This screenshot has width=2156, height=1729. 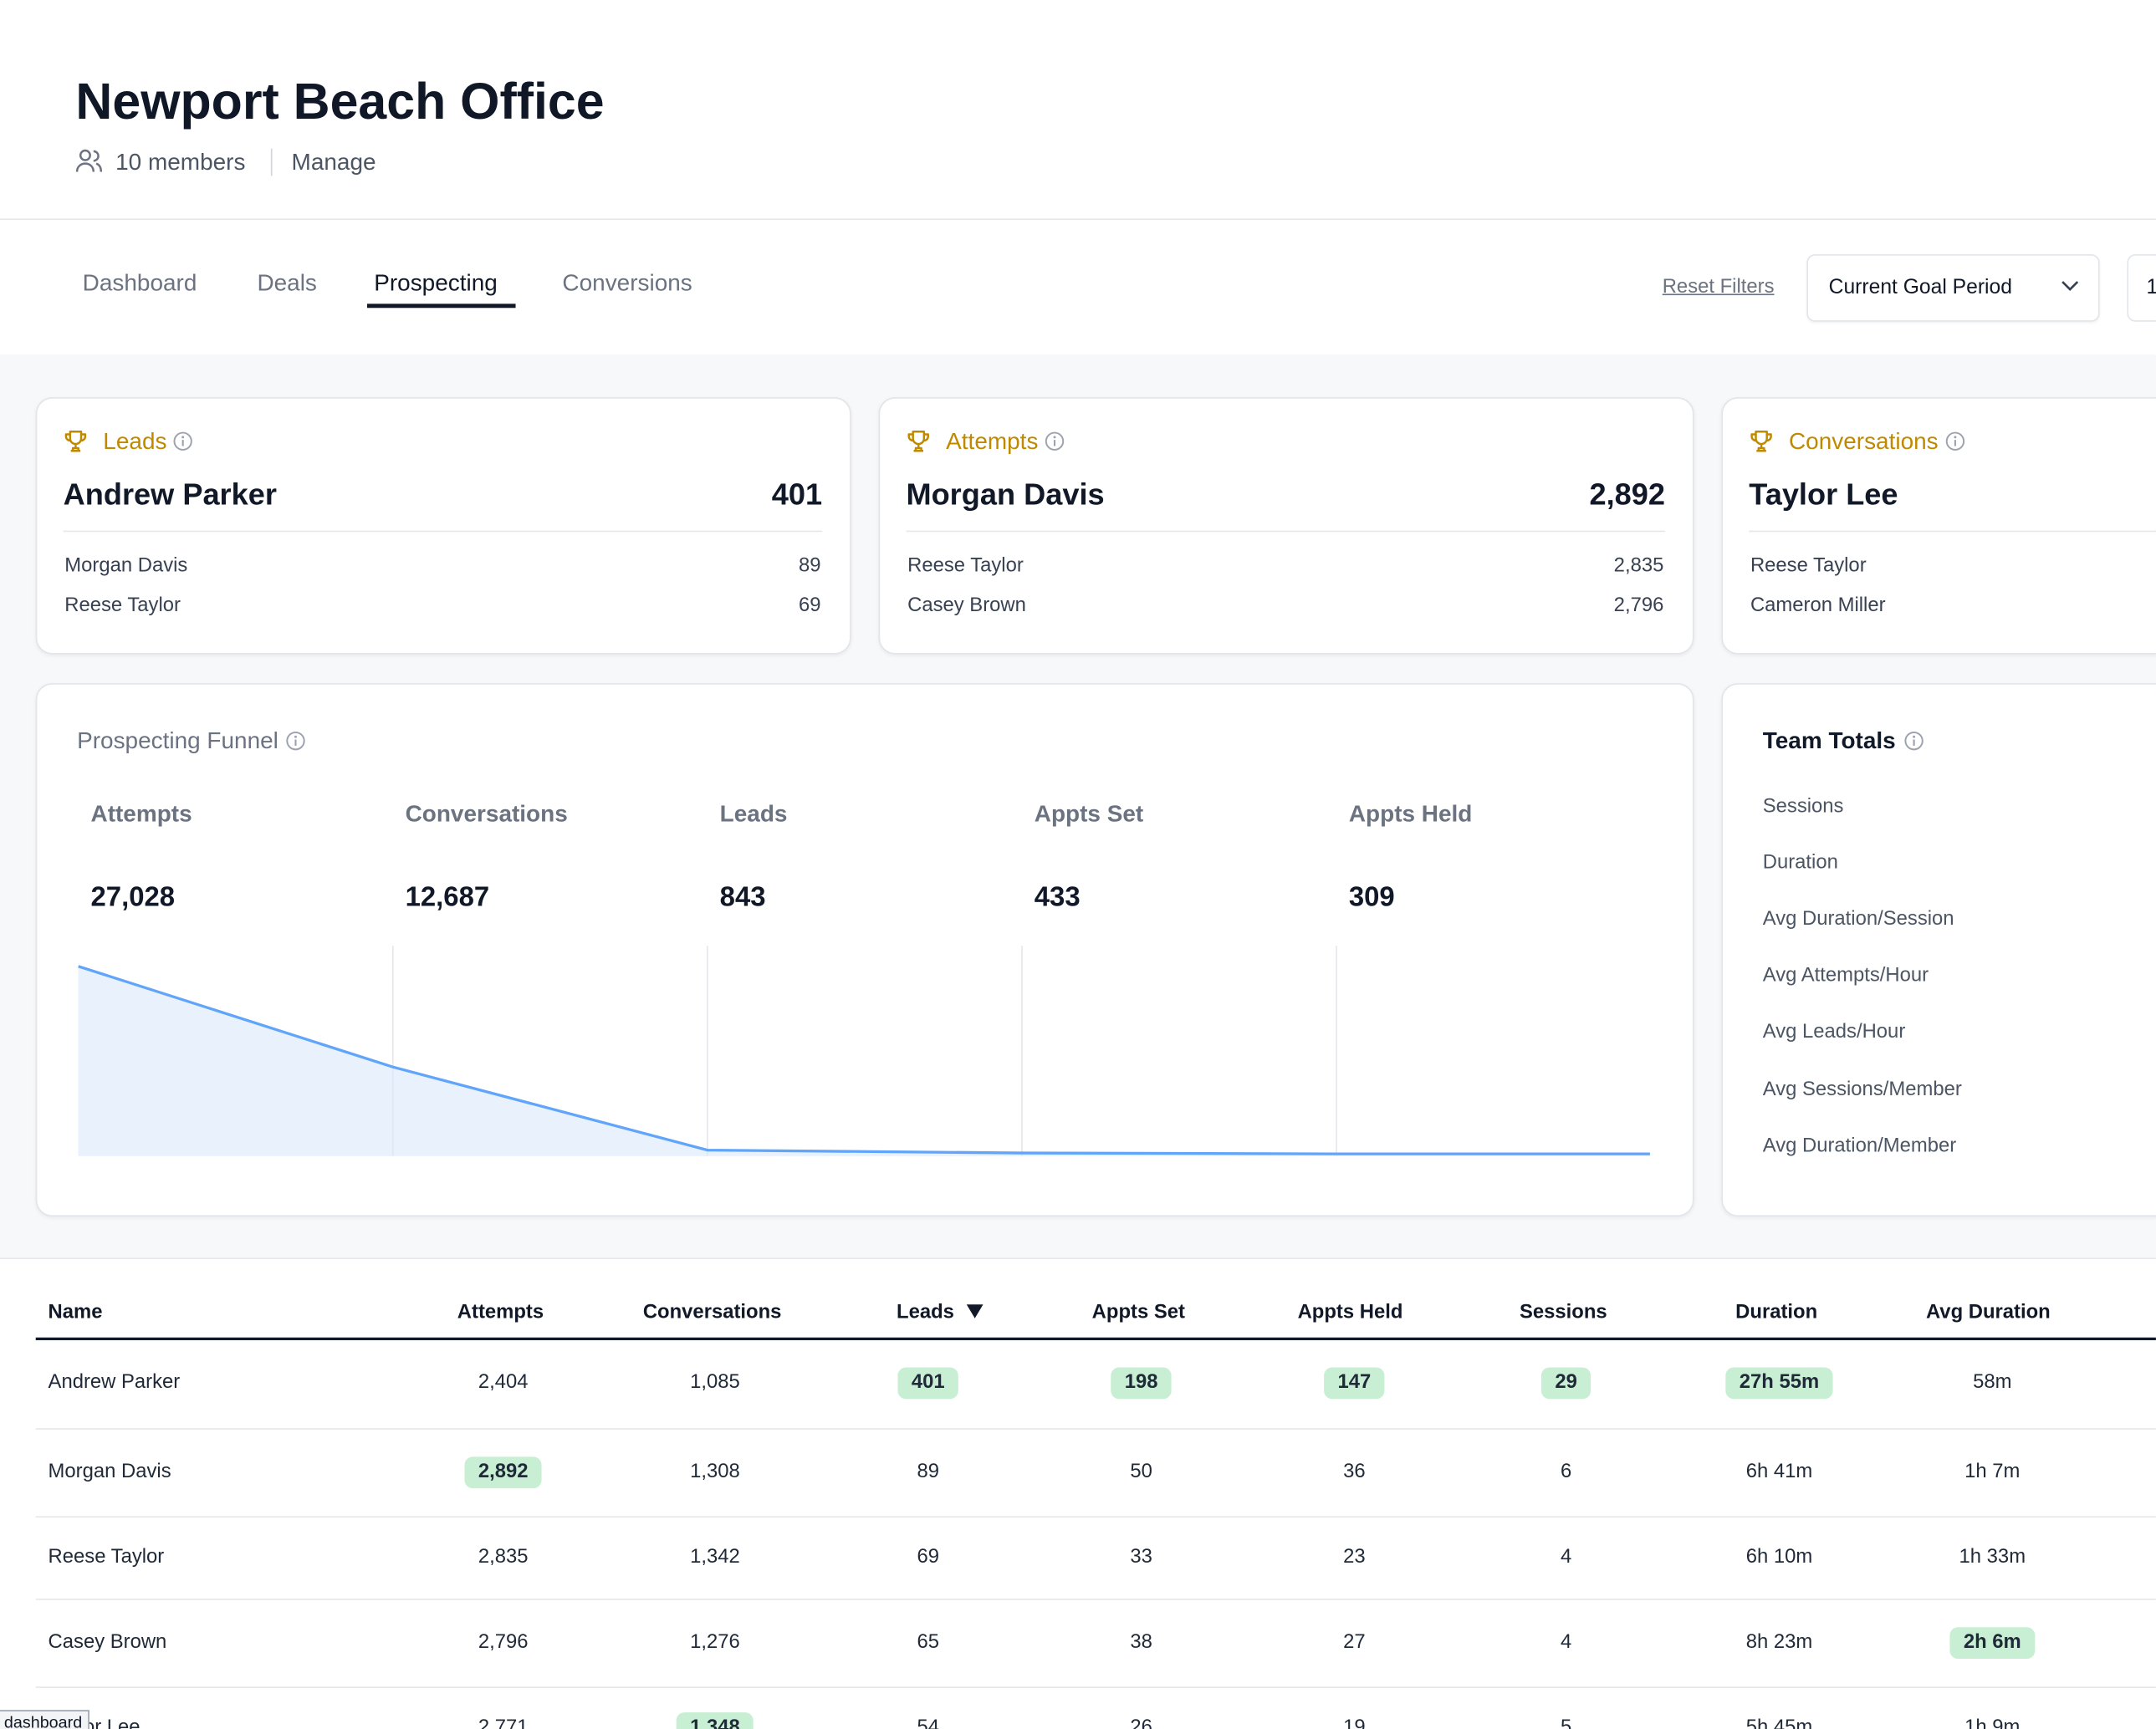 I want to click on reset-filters: Reset Filters, so click(x=1718, y=287).